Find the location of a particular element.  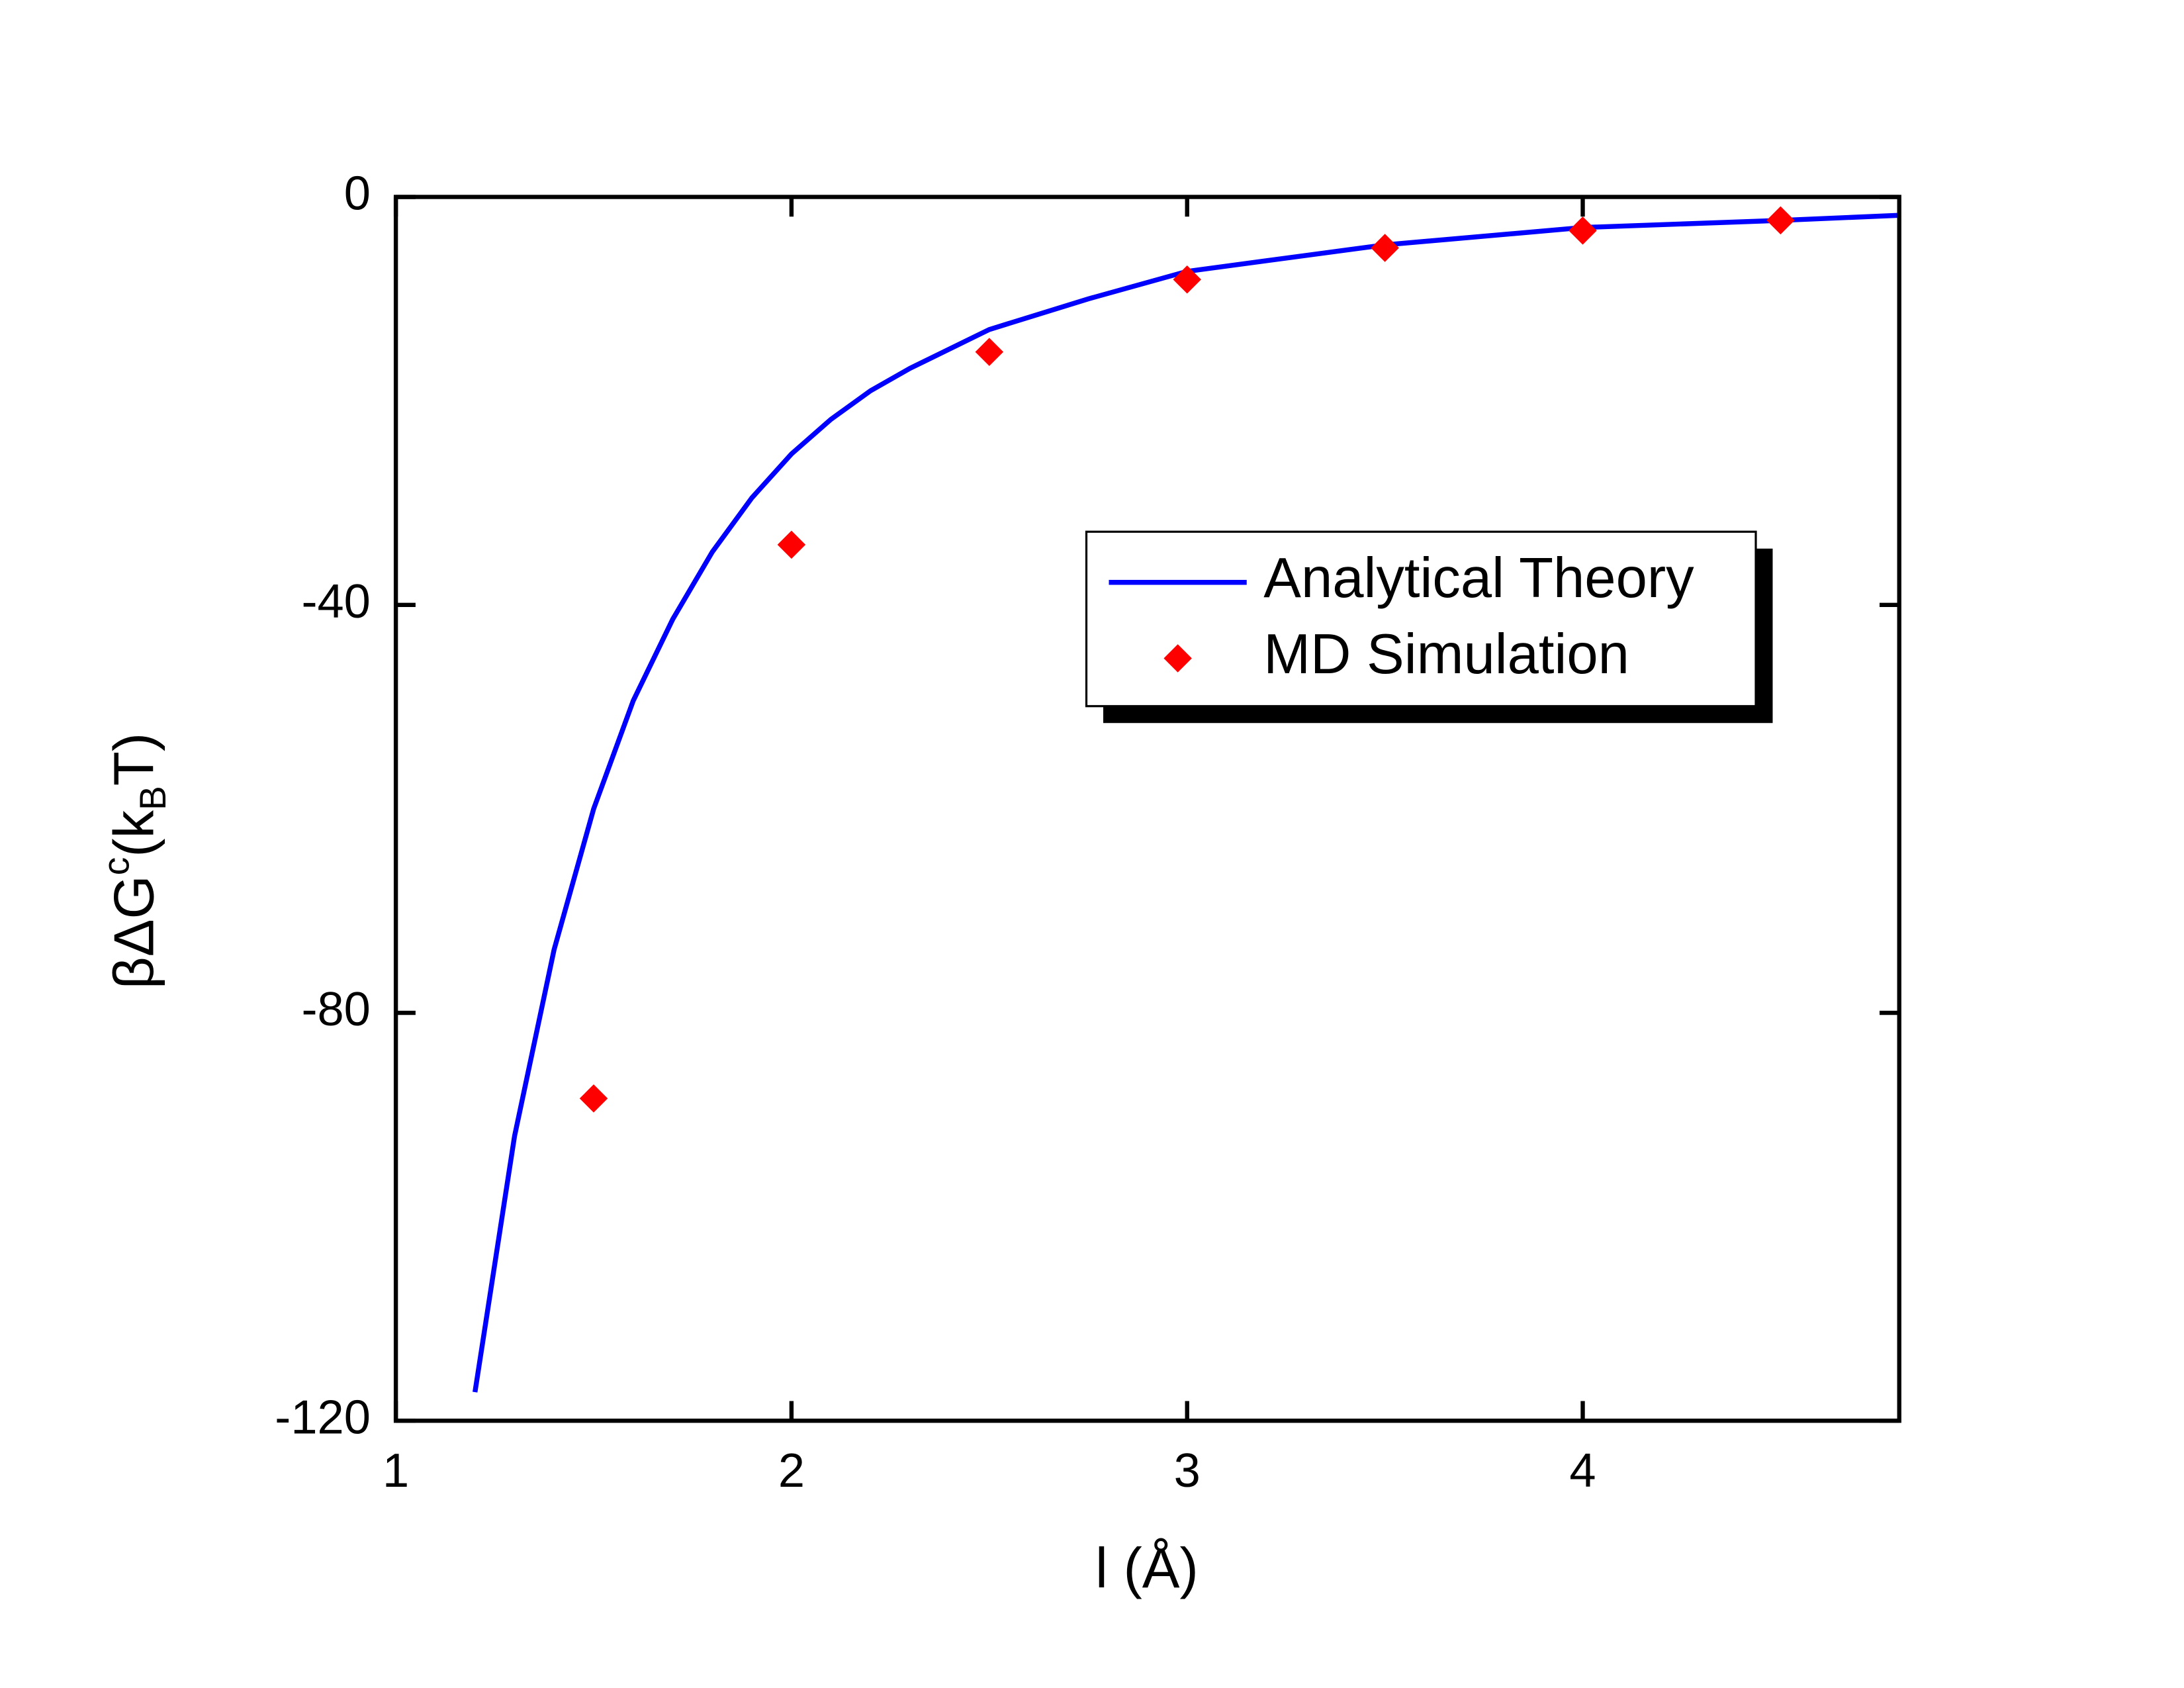

x-tick-label: 2 is located at coordinates (792, 1470).